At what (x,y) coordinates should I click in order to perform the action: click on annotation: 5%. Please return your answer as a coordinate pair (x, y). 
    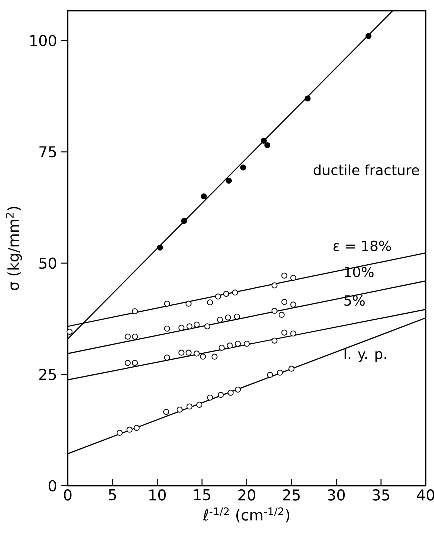
    Looking at the image, I should click on (354, 300).